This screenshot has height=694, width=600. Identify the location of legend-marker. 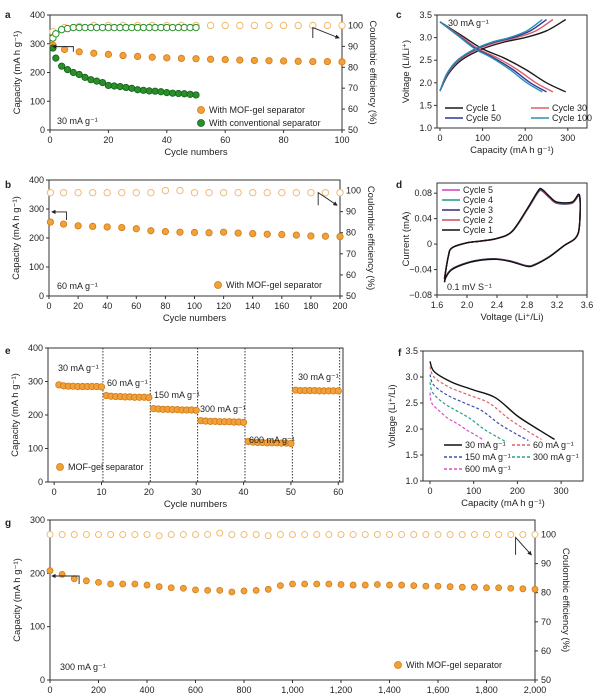
(201, 123).